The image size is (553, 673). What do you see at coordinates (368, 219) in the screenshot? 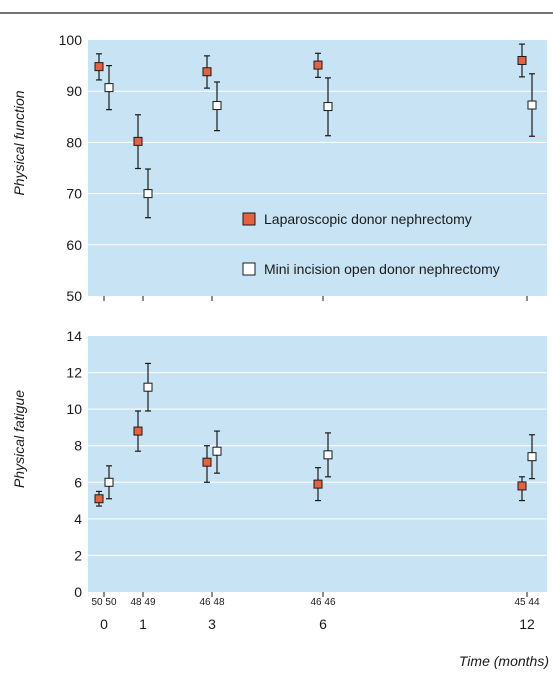
I see `legend-label-laparoscopic: Laparoscopic donor nephrectomy` at bounding box center [368, 219].